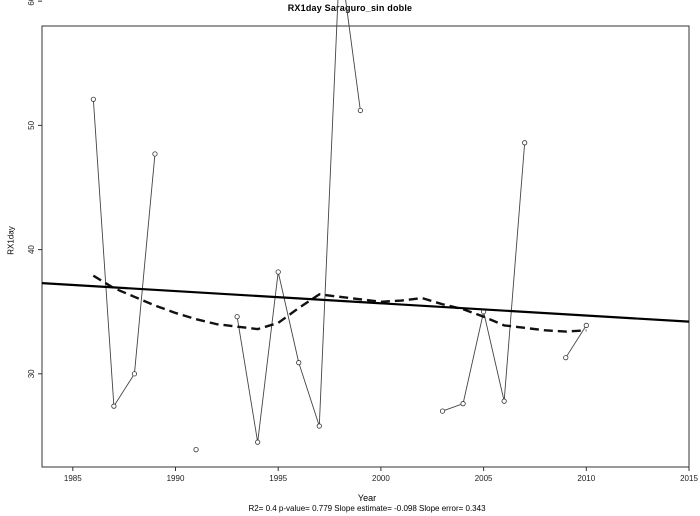 Image resolution: width=700 pixels, height=516 pixels. I want to click on x-tick-label: 2015, so click(689, 478).